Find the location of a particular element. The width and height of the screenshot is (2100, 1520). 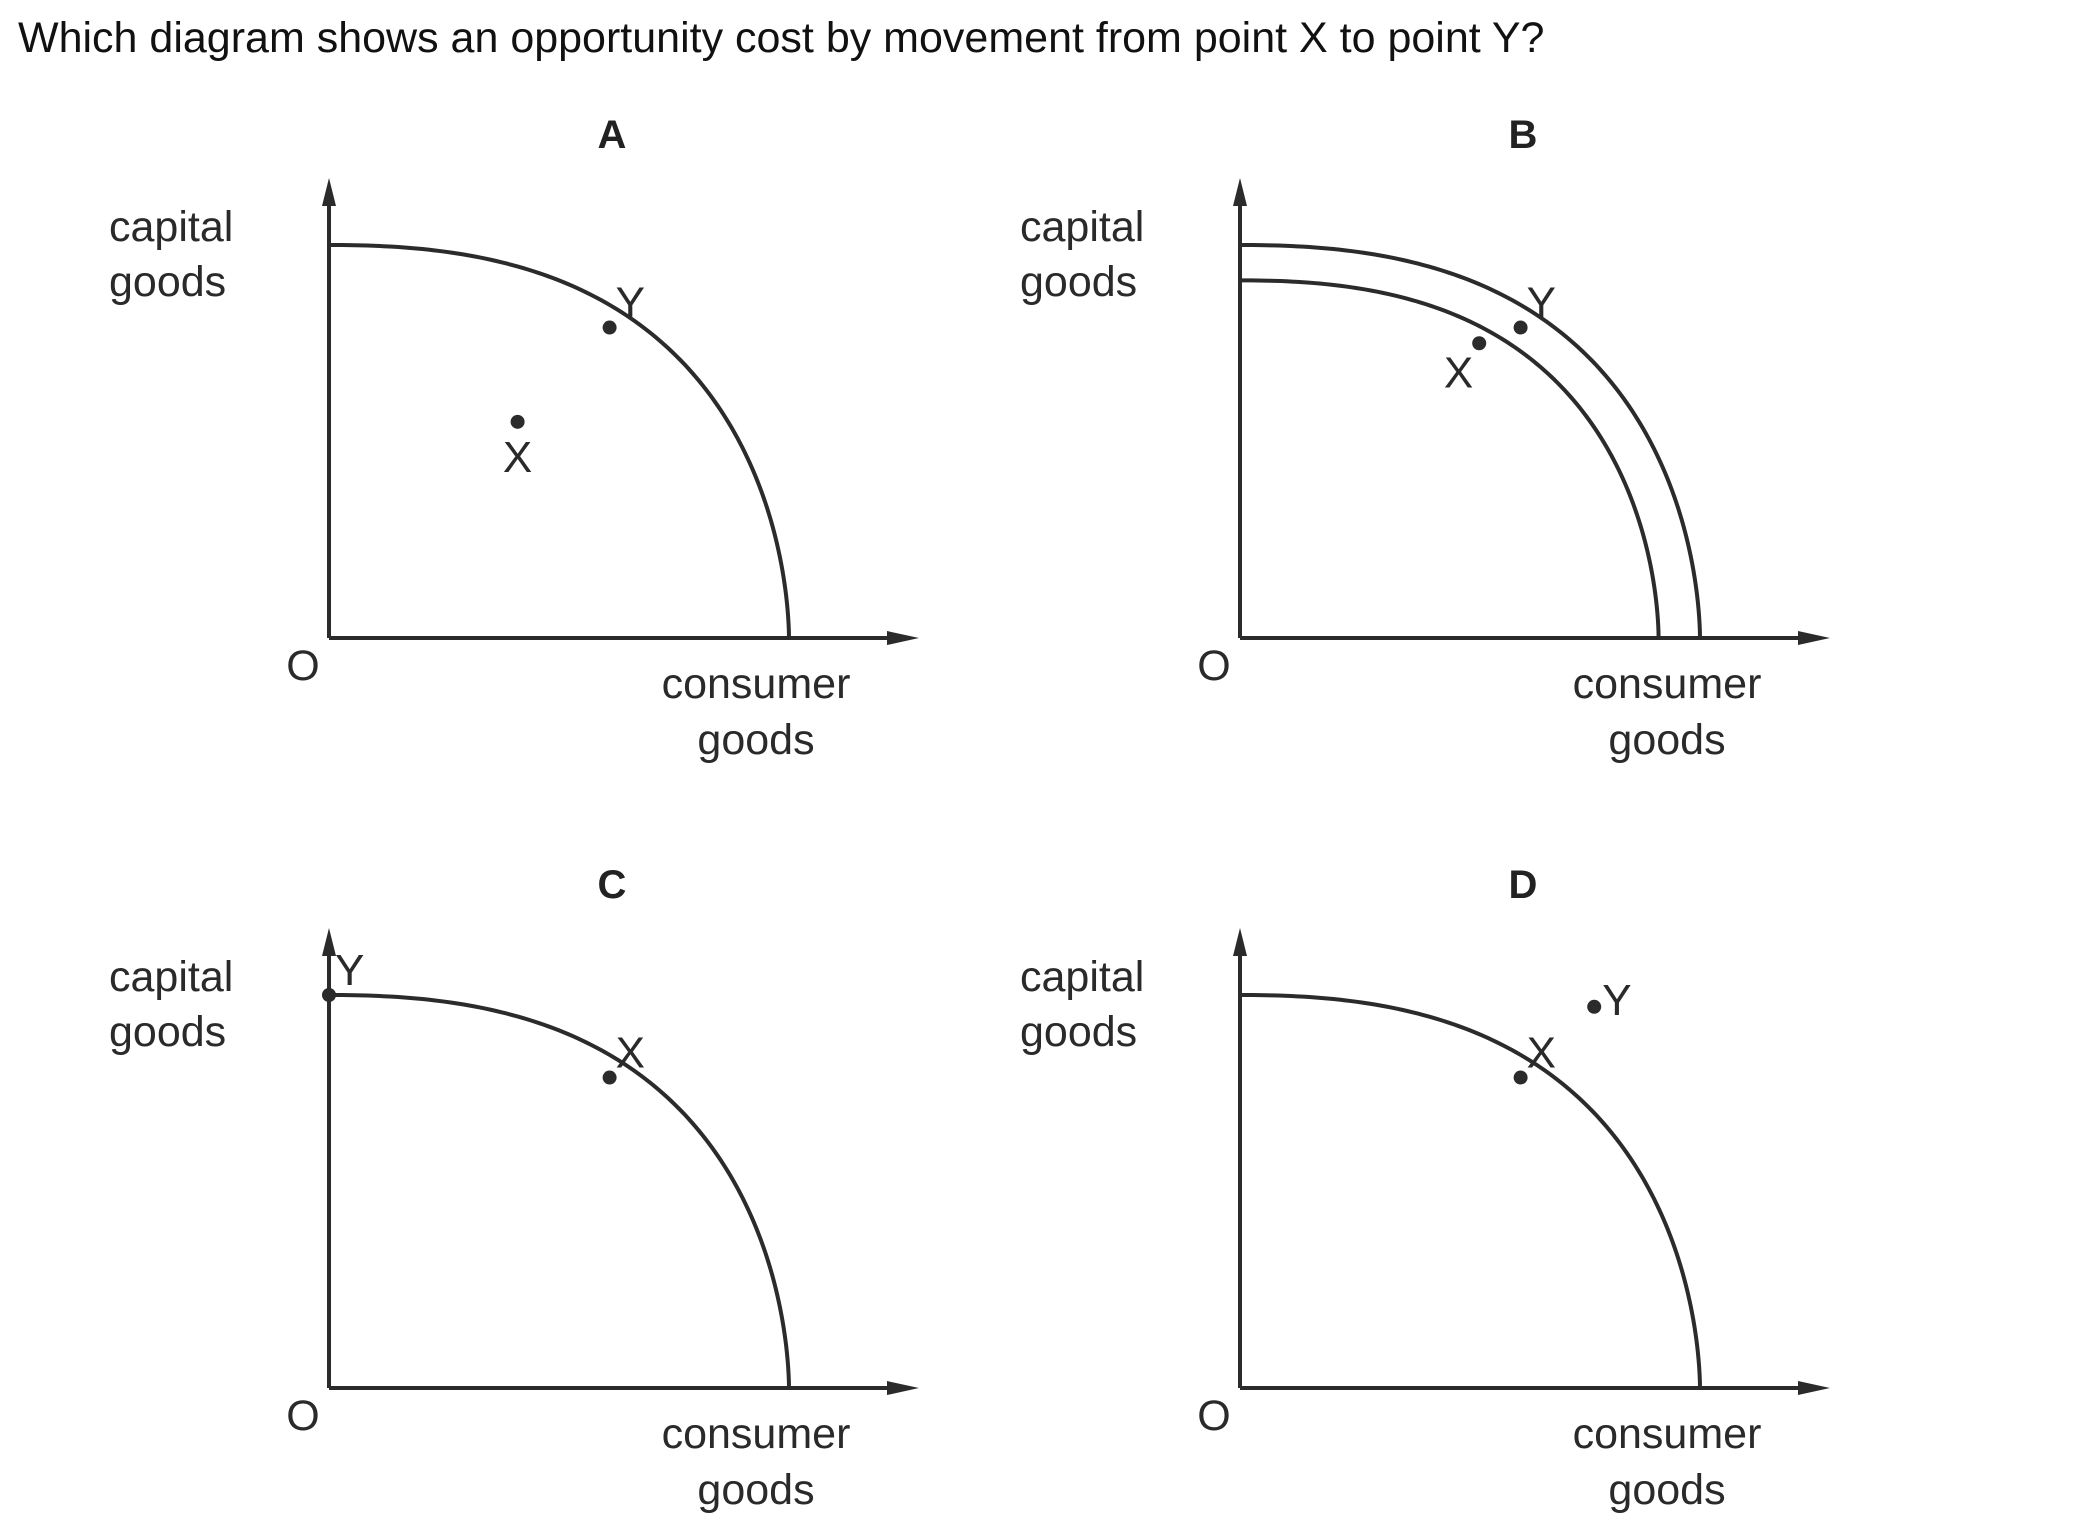

diagram-letter: B is located at coordinates (1523, 135).